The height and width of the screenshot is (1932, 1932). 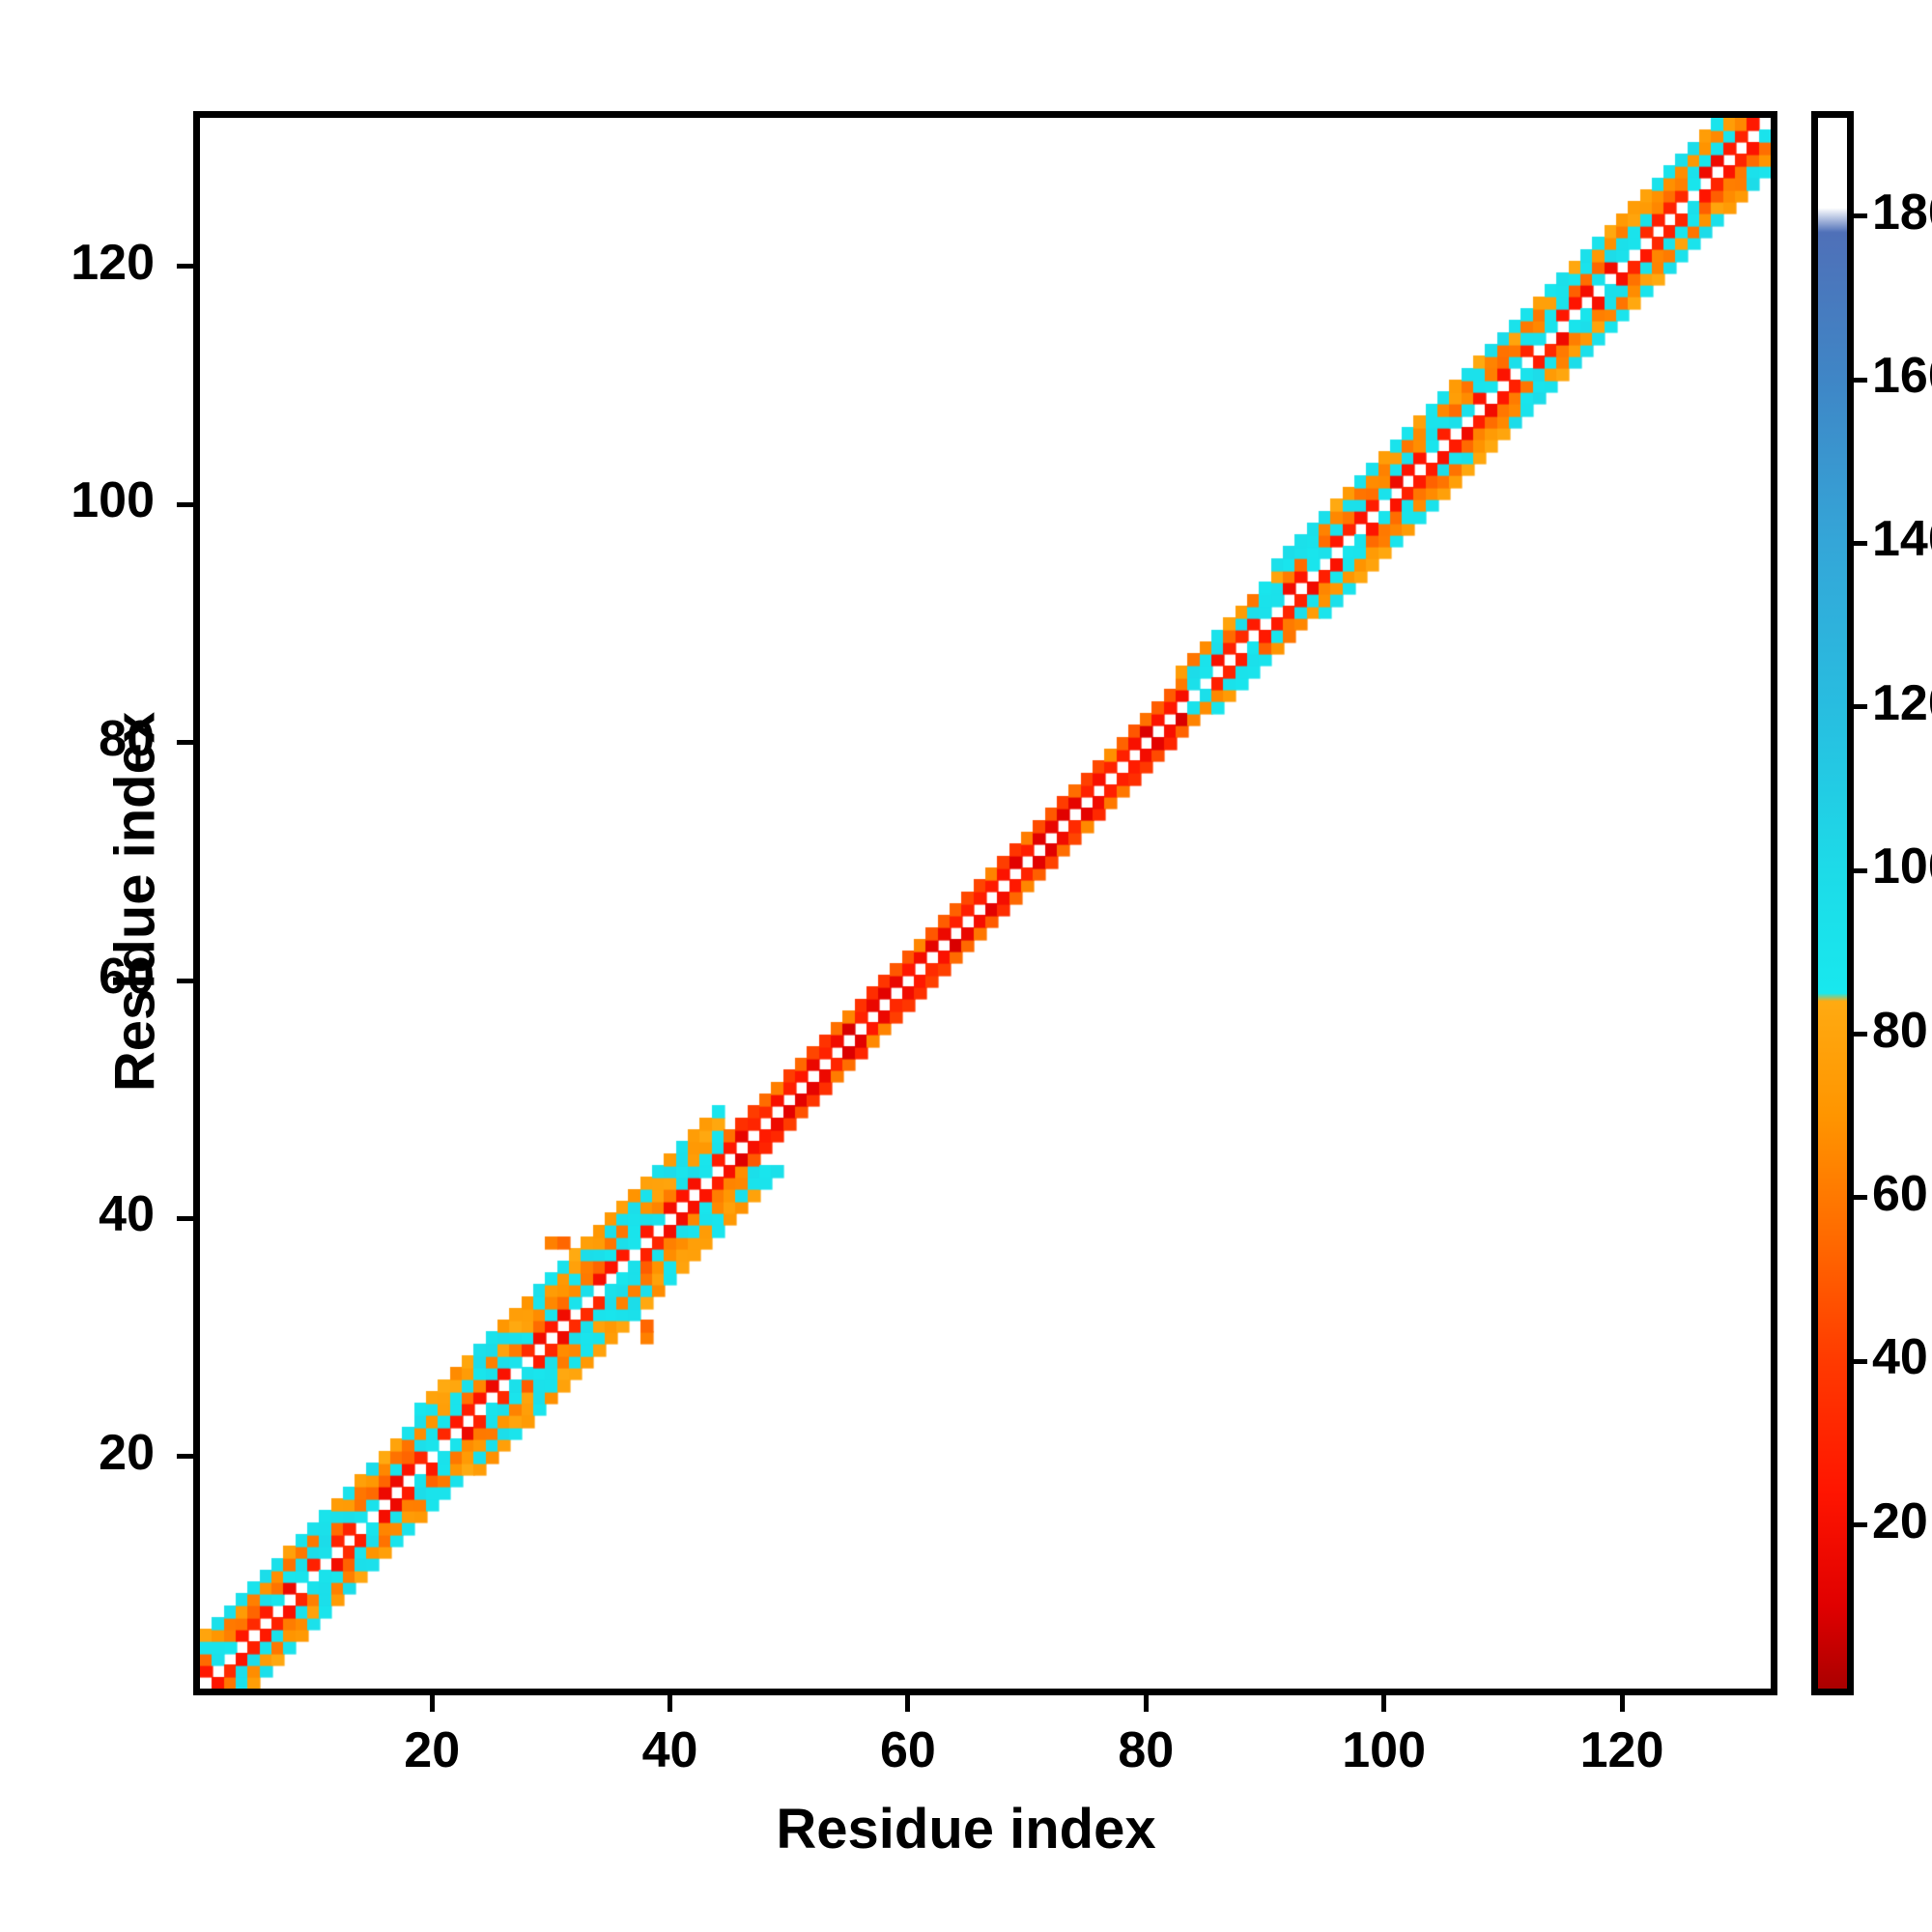 I want to click on x-tick-label: 40, so click(x=669, y=1750).